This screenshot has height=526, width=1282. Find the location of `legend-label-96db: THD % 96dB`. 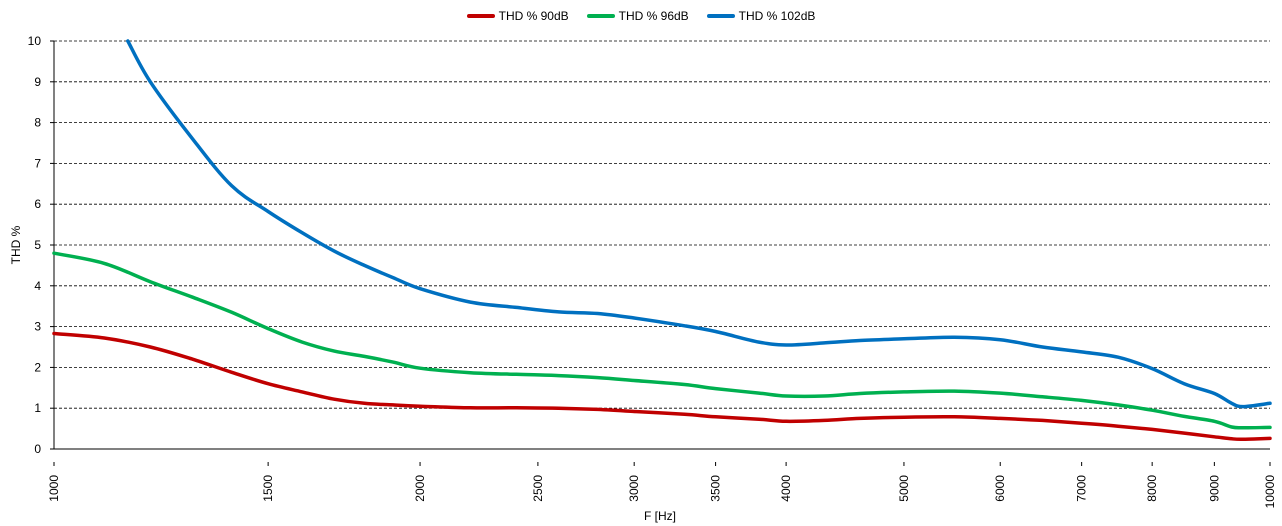

legend-label-96db: THD % 96dB is located at coordinates (653, 16).